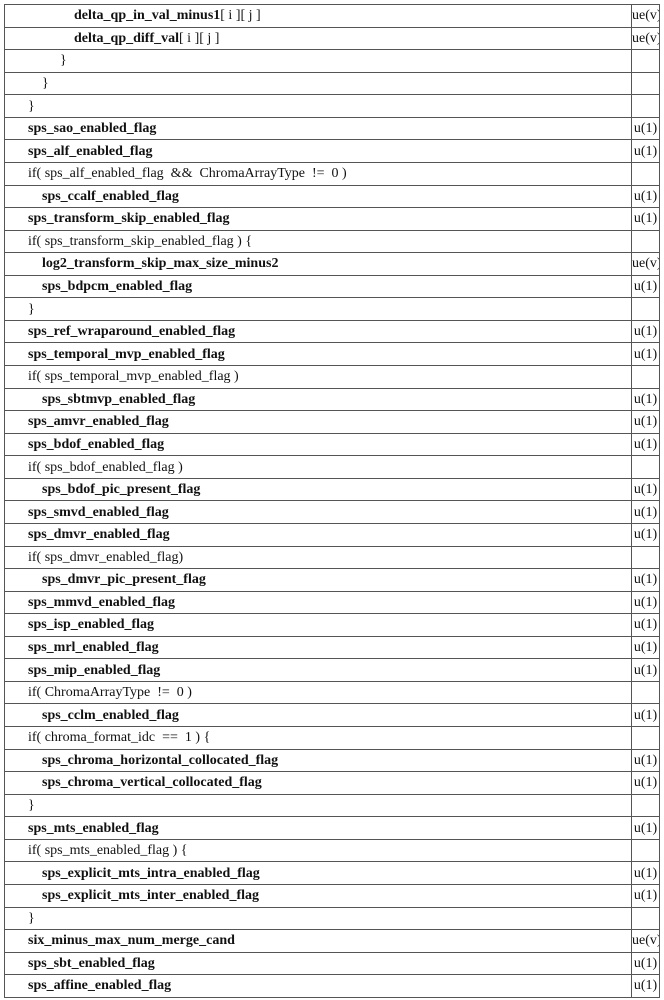 Image resolution: width=664 pixels, height=1000 pixels. What do you see at coordinates (128, 218) in the screenshot?
I see `syntax-element: sps_transform_skip_enabled_flag` at bounding box center [128, 218].